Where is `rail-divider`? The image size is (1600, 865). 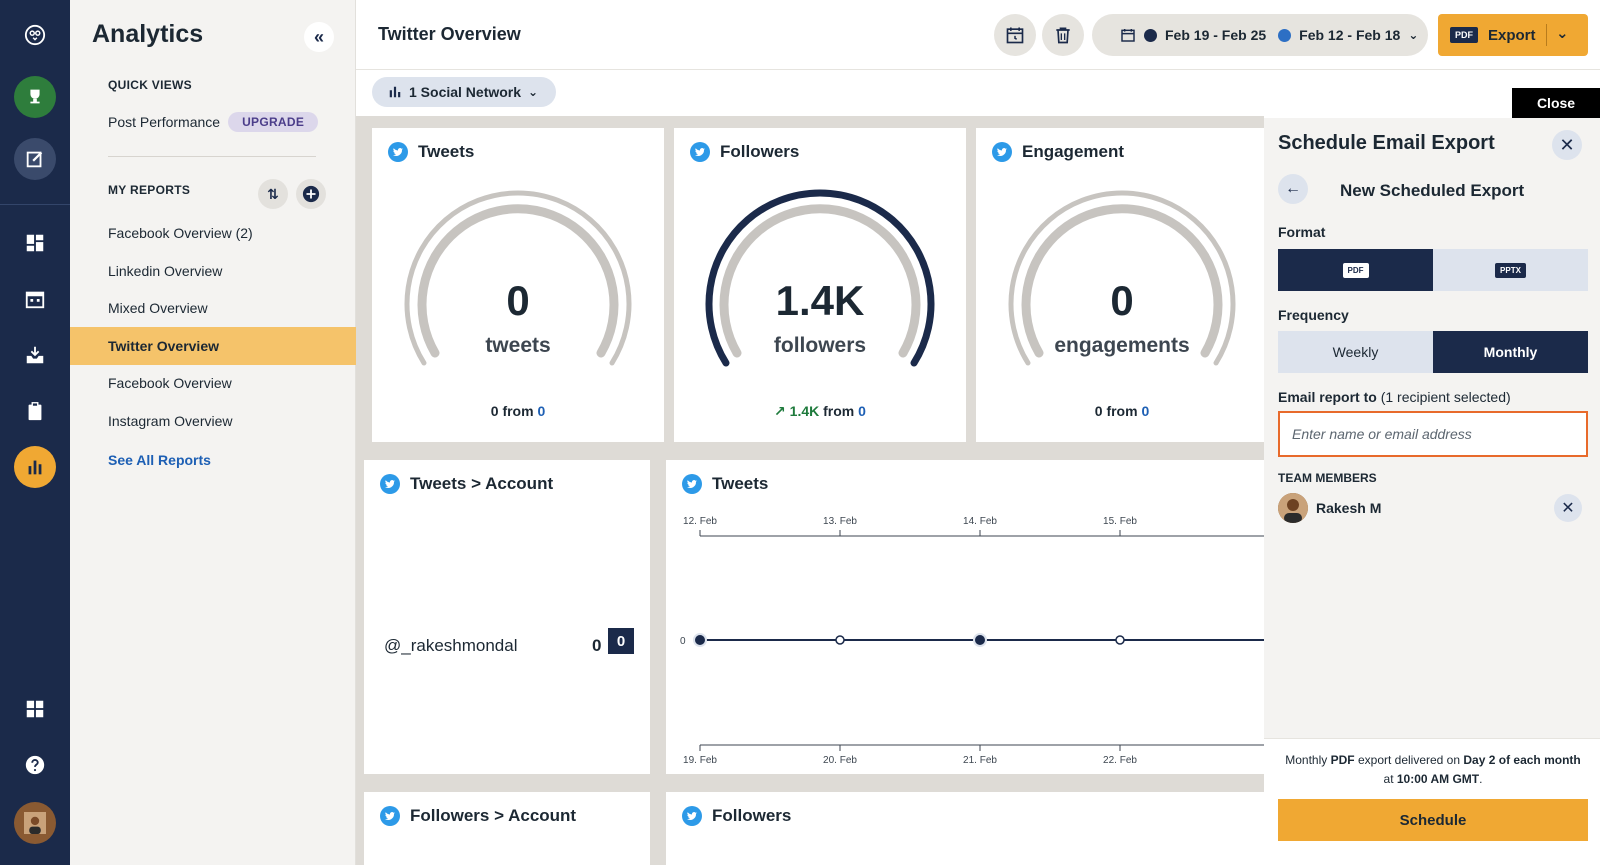 rail-divider is located at coordinates (35, 204).